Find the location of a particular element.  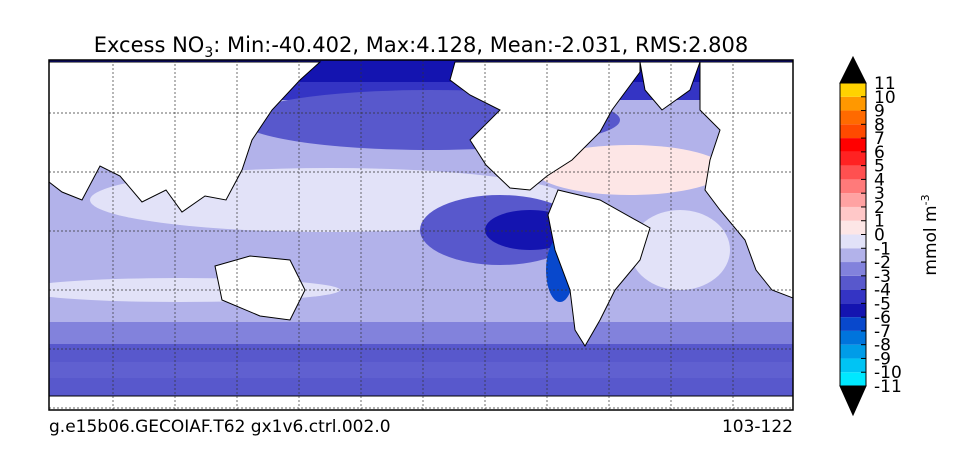

colorbar-tick-label: 3 is located at coordinates (879, 194).